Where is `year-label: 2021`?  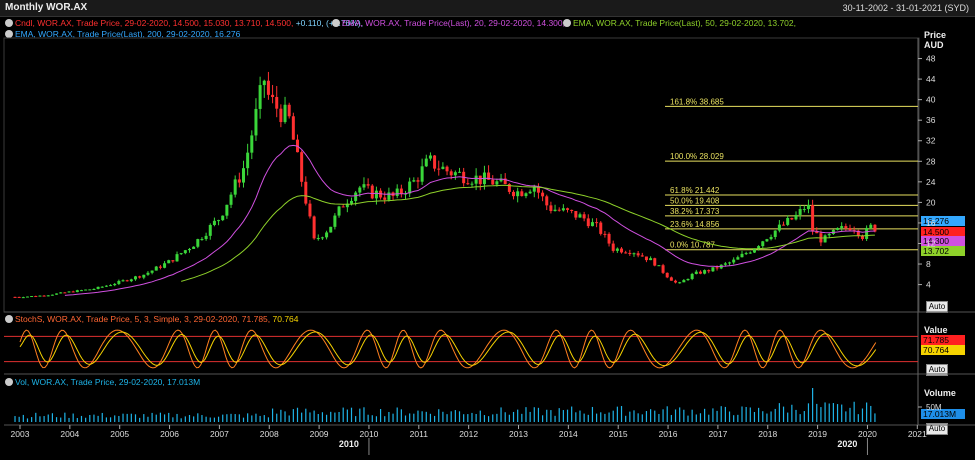
year-label: 2021 is located at coordinates (917, 434).